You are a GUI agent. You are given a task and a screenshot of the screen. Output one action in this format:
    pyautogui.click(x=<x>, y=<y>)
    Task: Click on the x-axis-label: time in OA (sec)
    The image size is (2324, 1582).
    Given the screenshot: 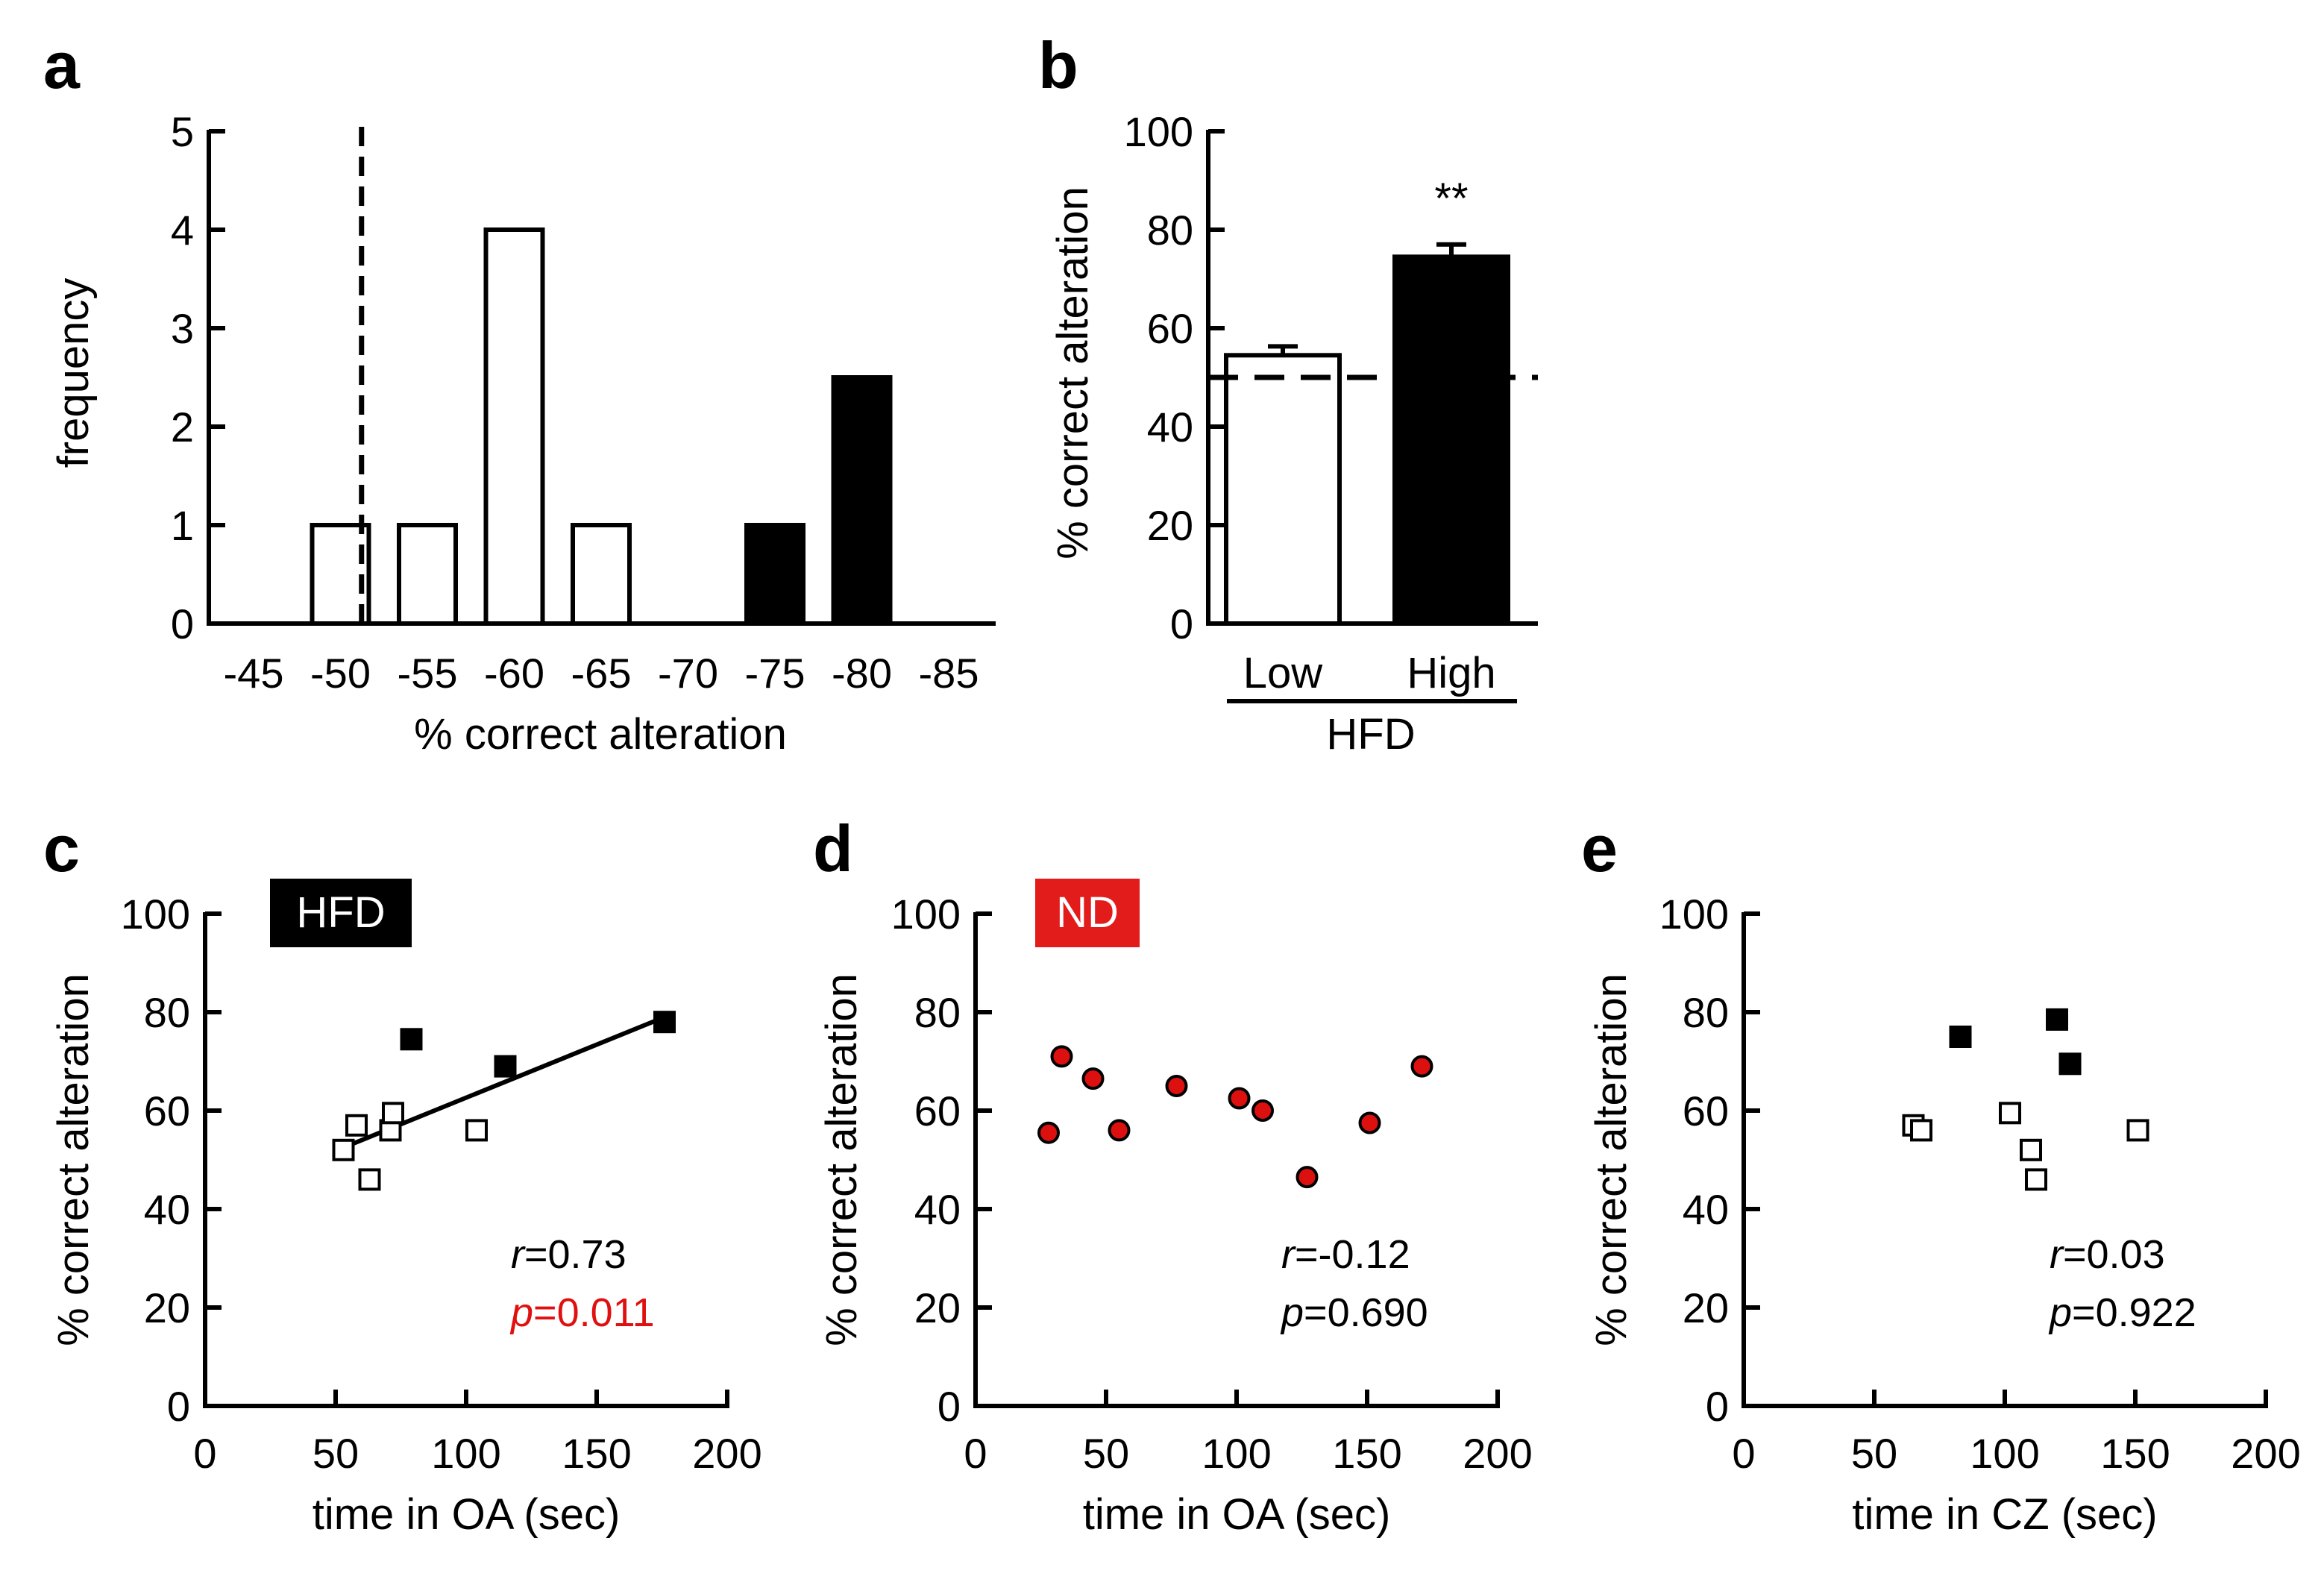 What is the action you would take?
    pyautogui.click(x=467, y=1514)
    